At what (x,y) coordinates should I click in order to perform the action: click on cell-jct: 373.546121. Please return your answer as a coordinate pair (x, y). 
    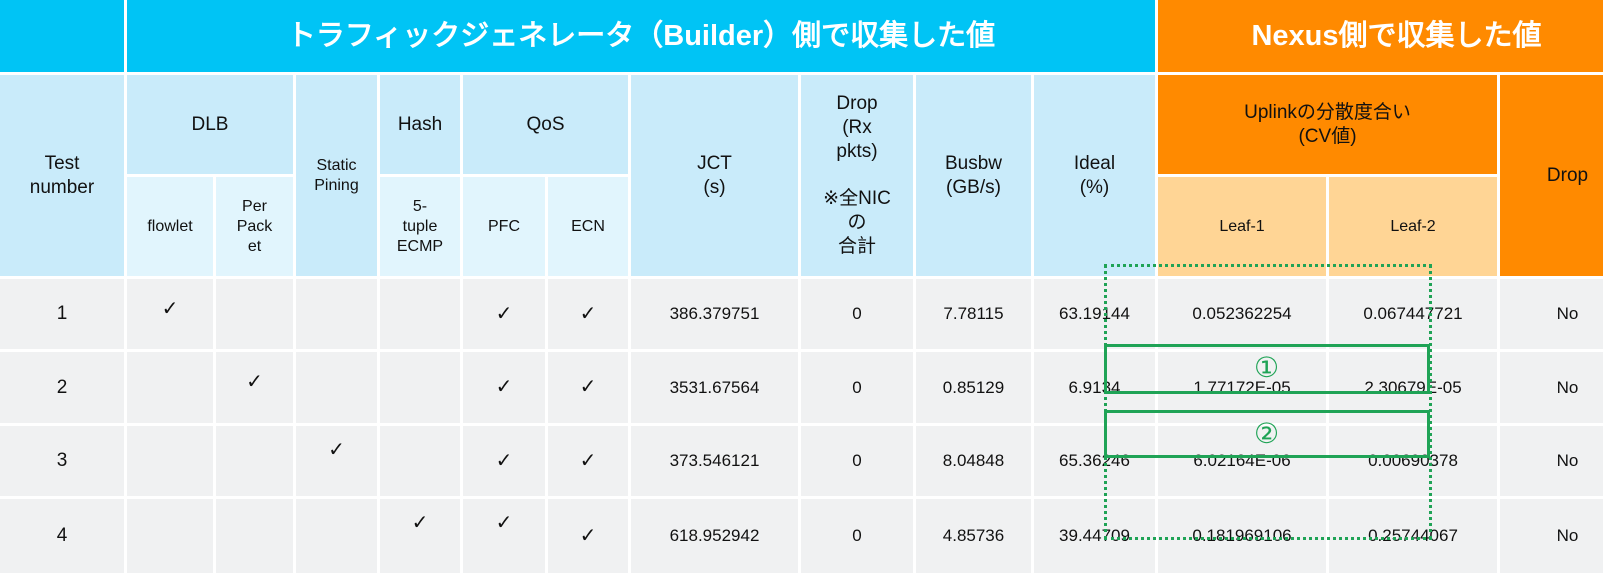
    Looking at the image, I should click on (714, 461).